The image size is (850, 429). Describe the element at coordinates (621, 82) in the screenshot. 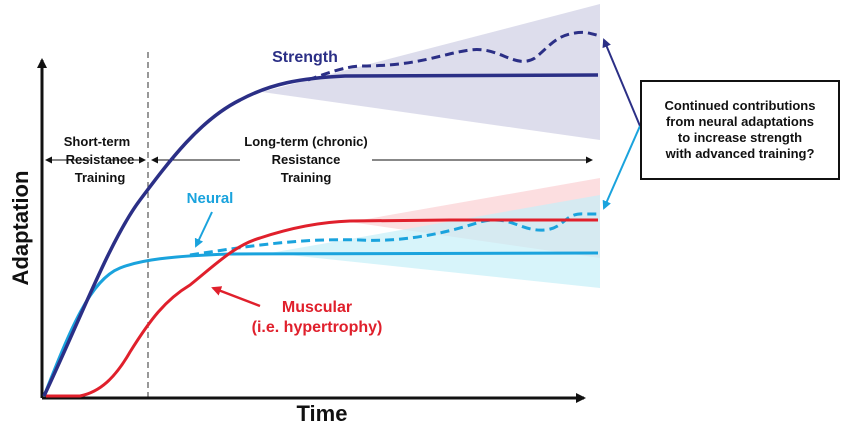

I see `callout-to-strength-arrow` at that location.